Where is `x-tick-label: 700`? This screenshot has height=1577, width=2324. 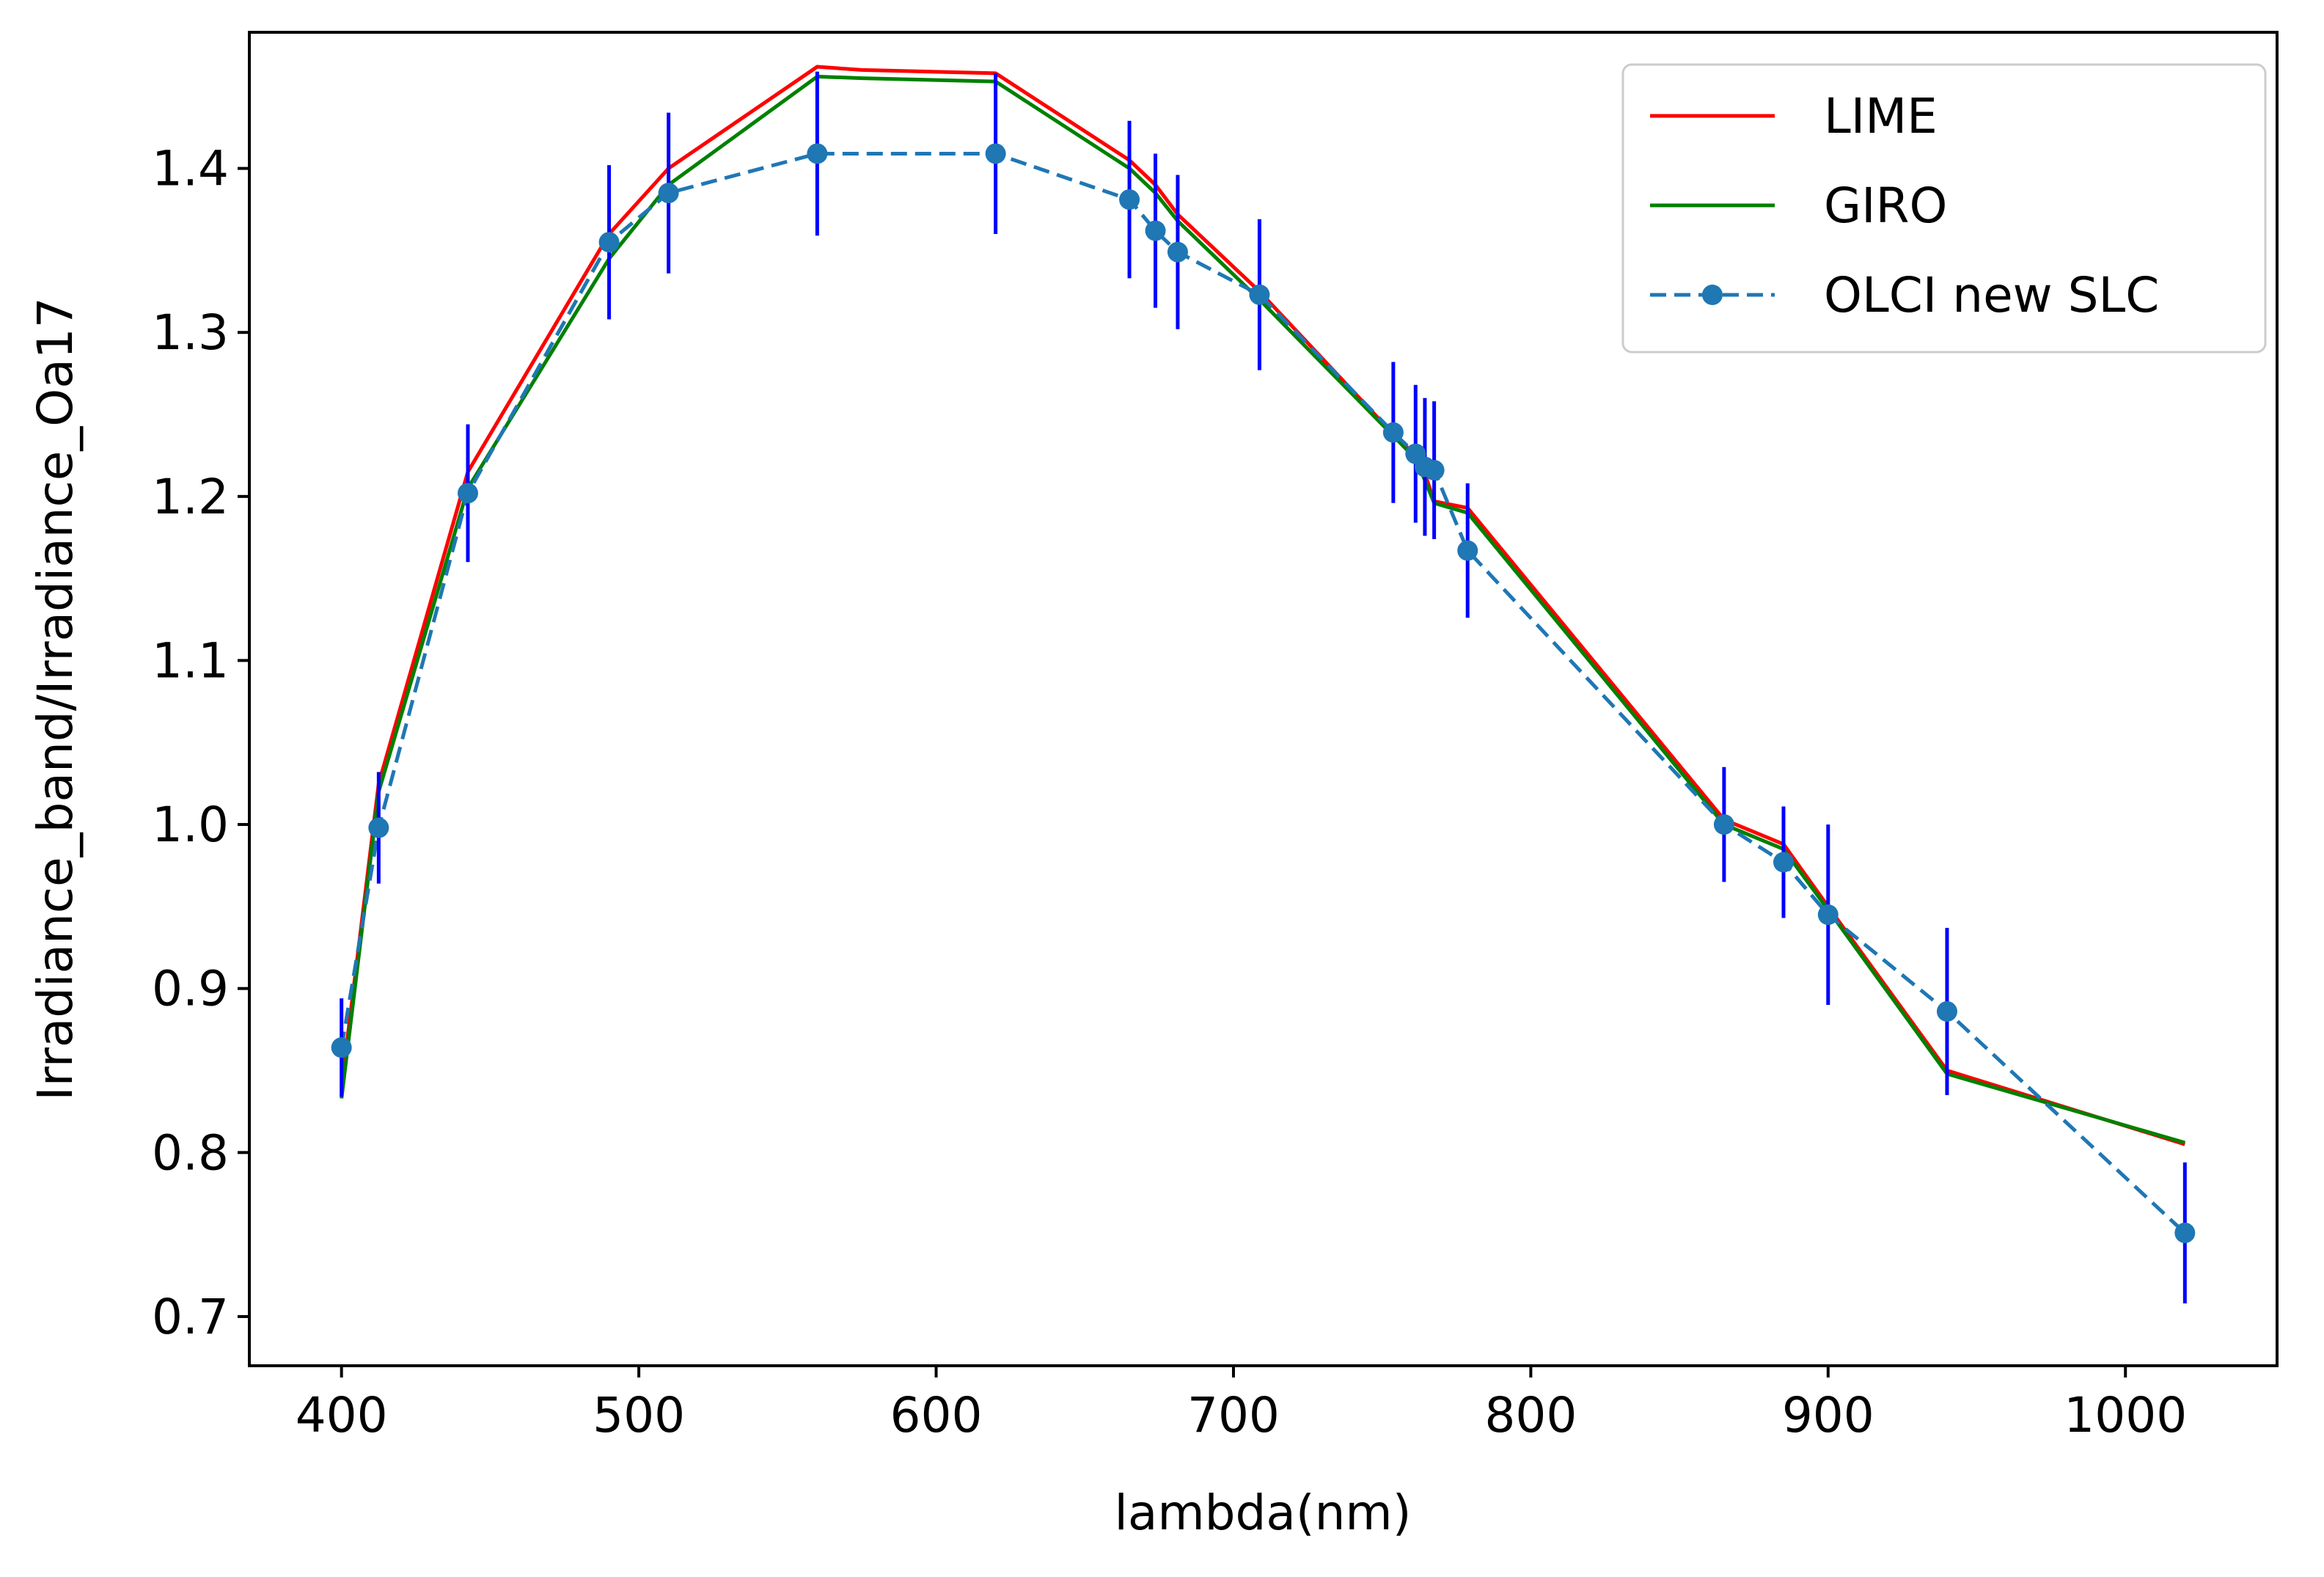
x-tick-label: 700 is located at coordinates (1234, 1416).